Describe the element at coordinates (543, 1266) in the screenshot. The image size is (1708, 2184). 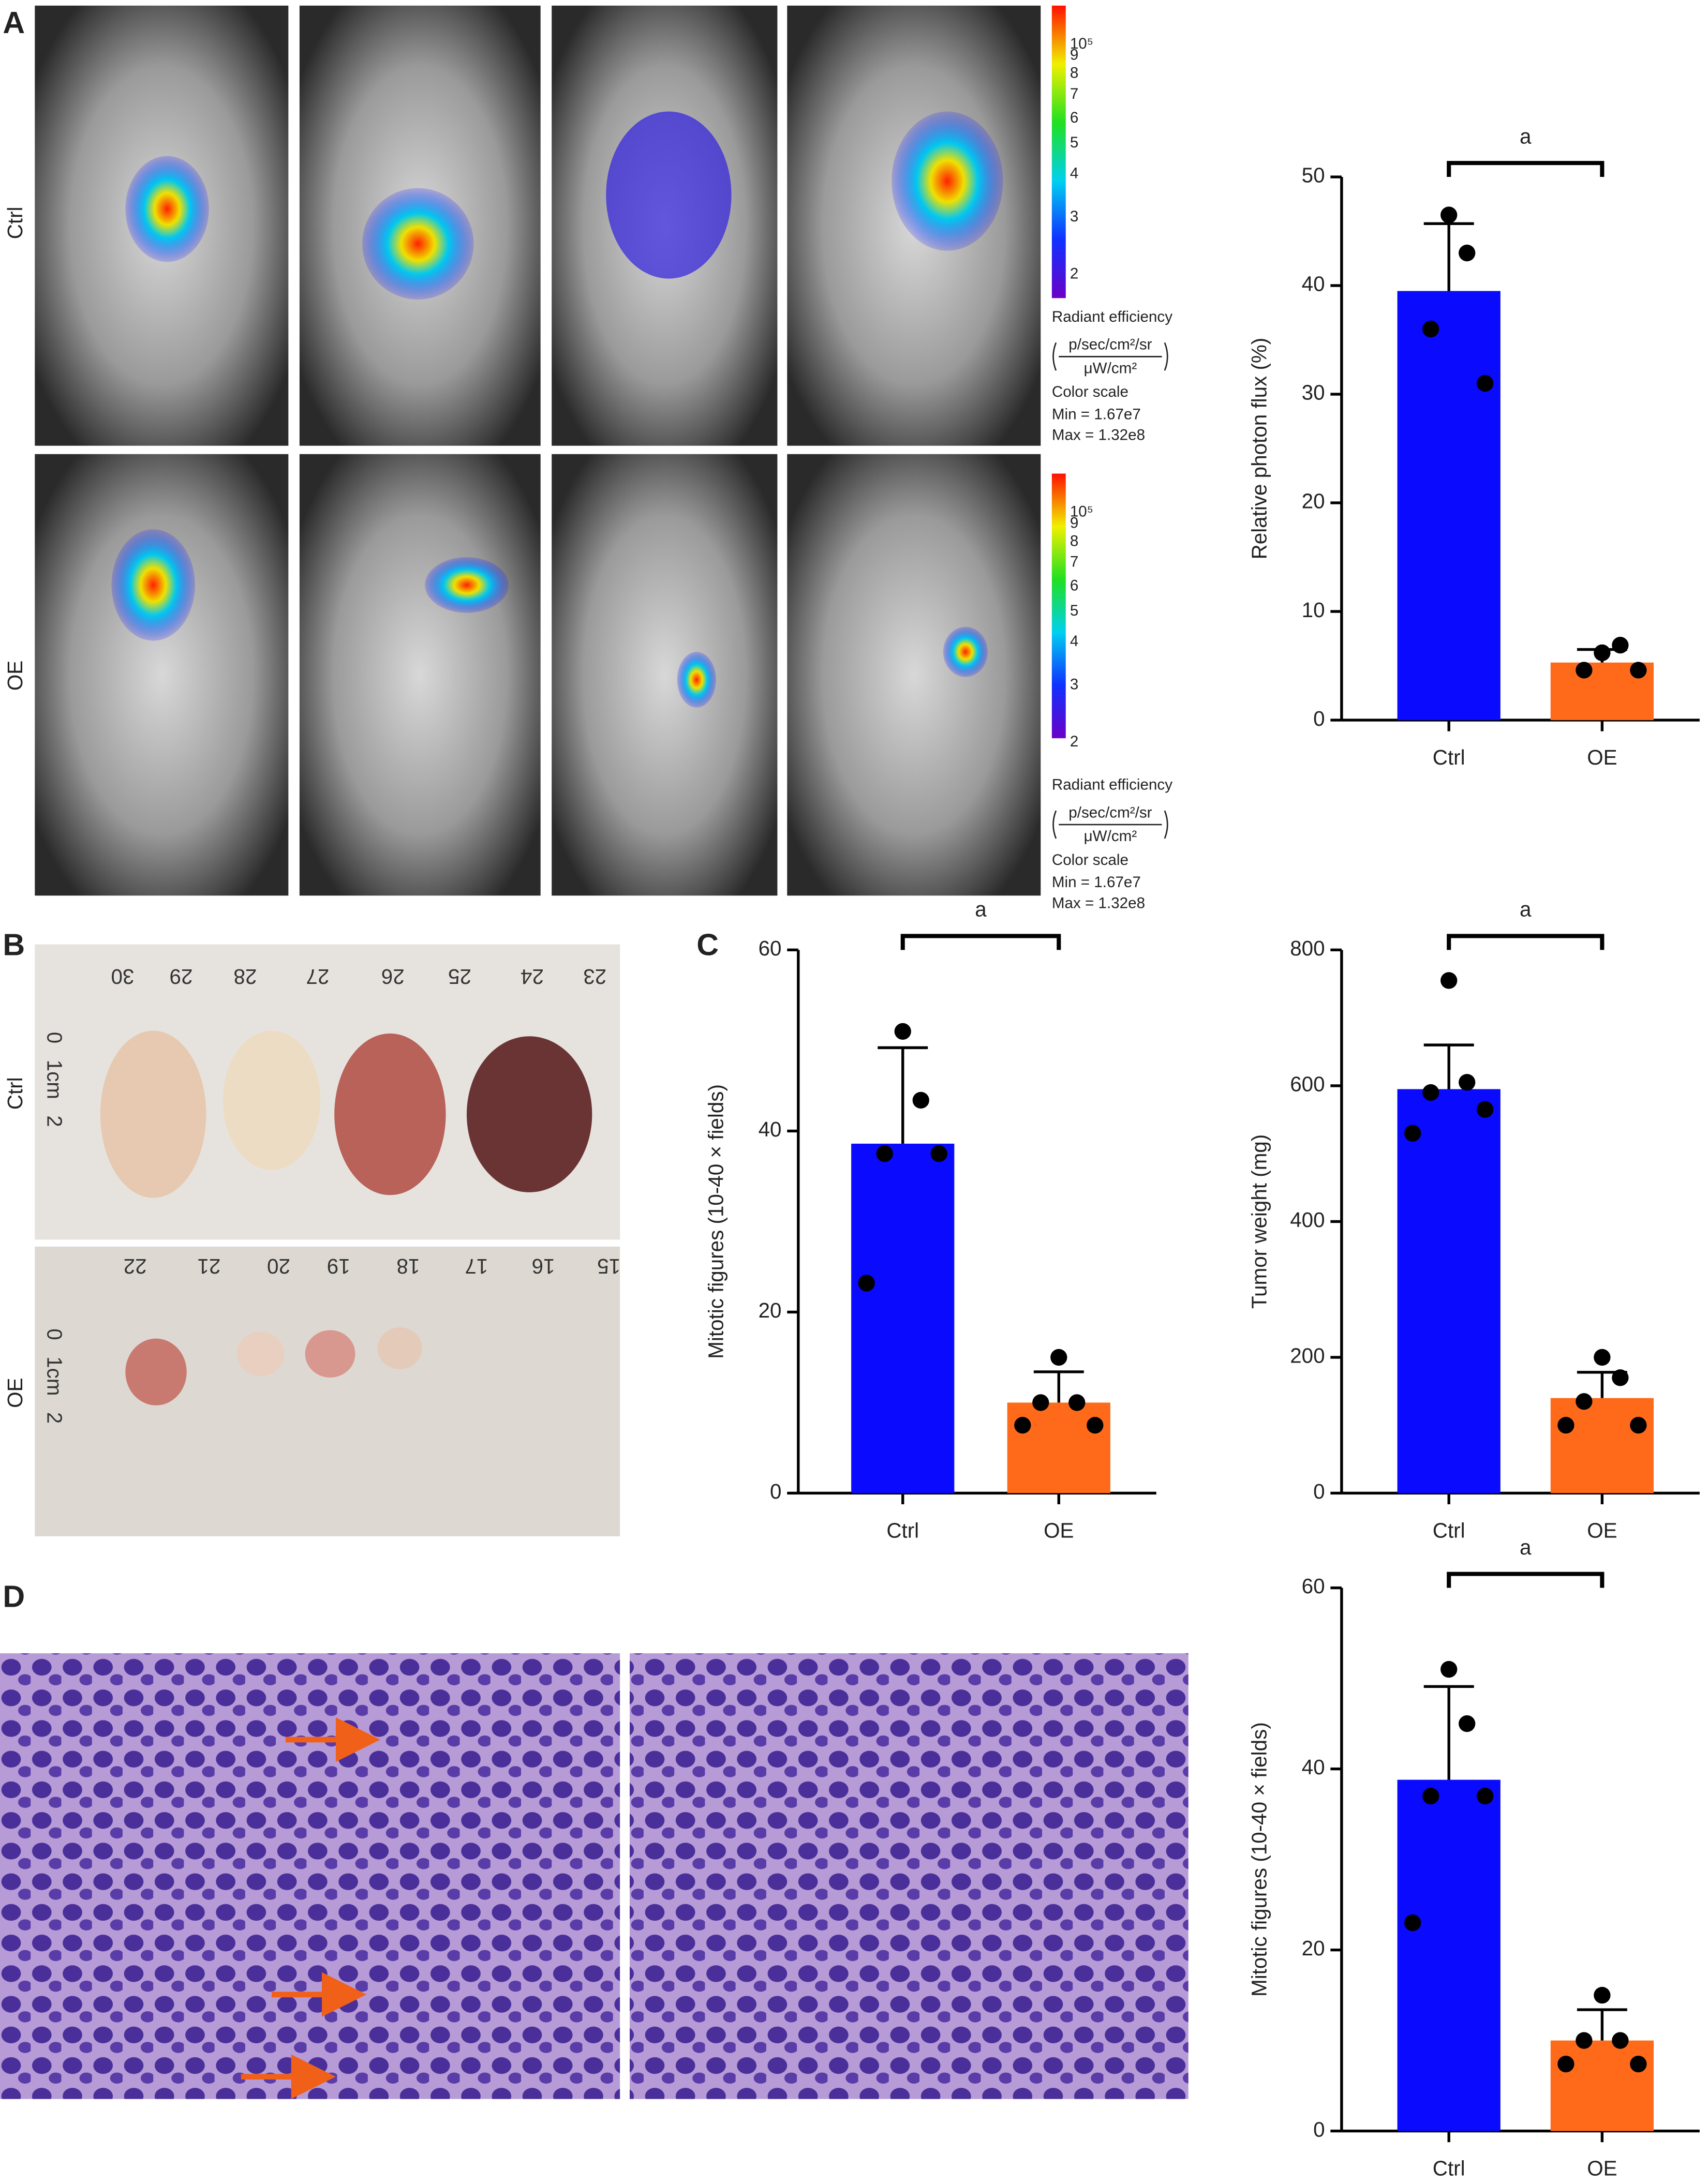
I see `ruler-number: 16` at that location.